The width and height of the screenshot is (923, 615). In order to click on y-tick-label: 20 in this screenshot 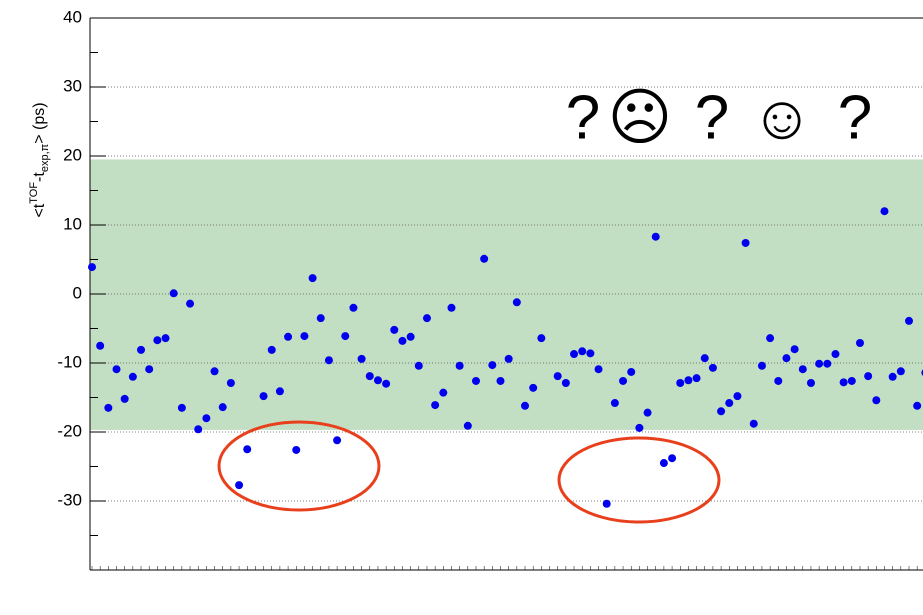, I will do `click(72, 154)`.